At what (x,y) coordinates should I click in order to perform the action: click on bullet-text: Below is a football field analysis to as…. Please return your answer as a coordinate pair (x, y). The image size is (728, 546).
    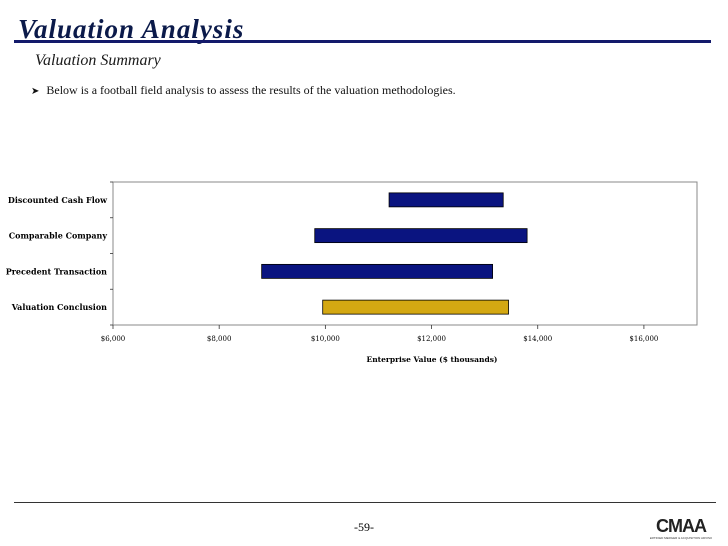
    Looking at the image, I should click on (251, 90).